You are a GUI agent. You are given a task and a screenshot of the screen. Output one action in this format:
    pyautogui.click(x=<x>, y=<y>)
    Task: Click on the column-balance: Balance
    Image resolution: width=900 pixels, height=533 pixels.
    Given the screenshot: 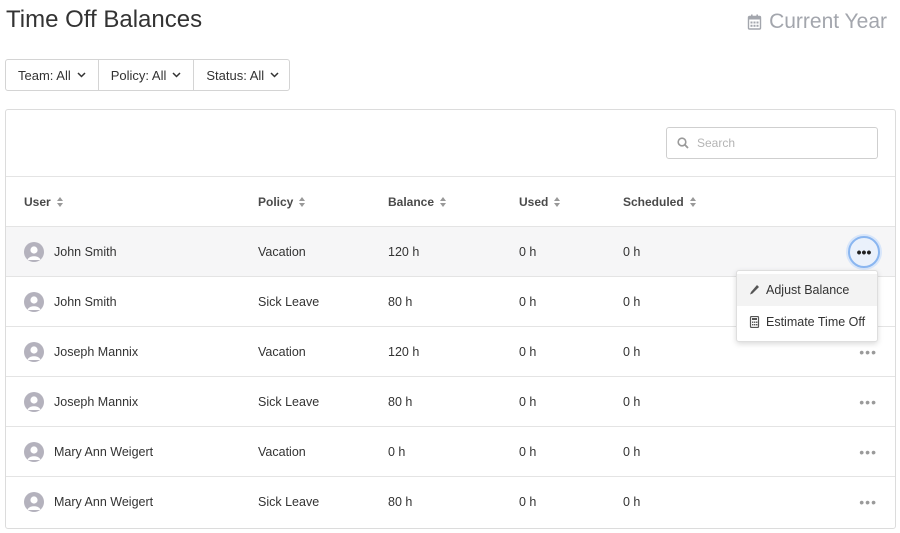 What is the action you would take?
    pyautogui.click(x=453, y=202)
    